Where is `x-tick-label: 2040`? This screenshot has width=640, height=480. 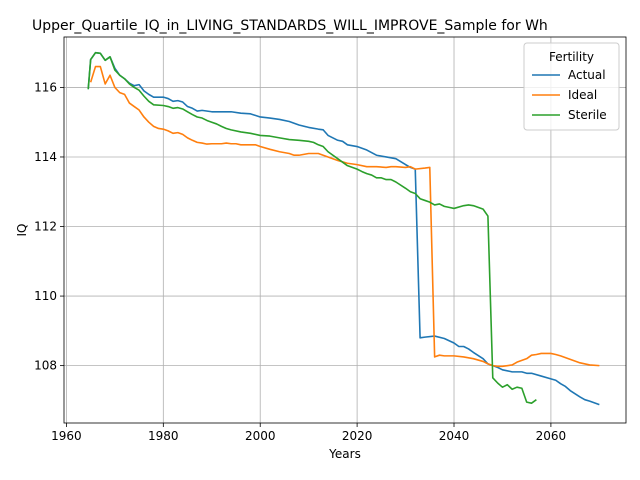 x-tick-label: 2040 is located at coordinates (454, 436).